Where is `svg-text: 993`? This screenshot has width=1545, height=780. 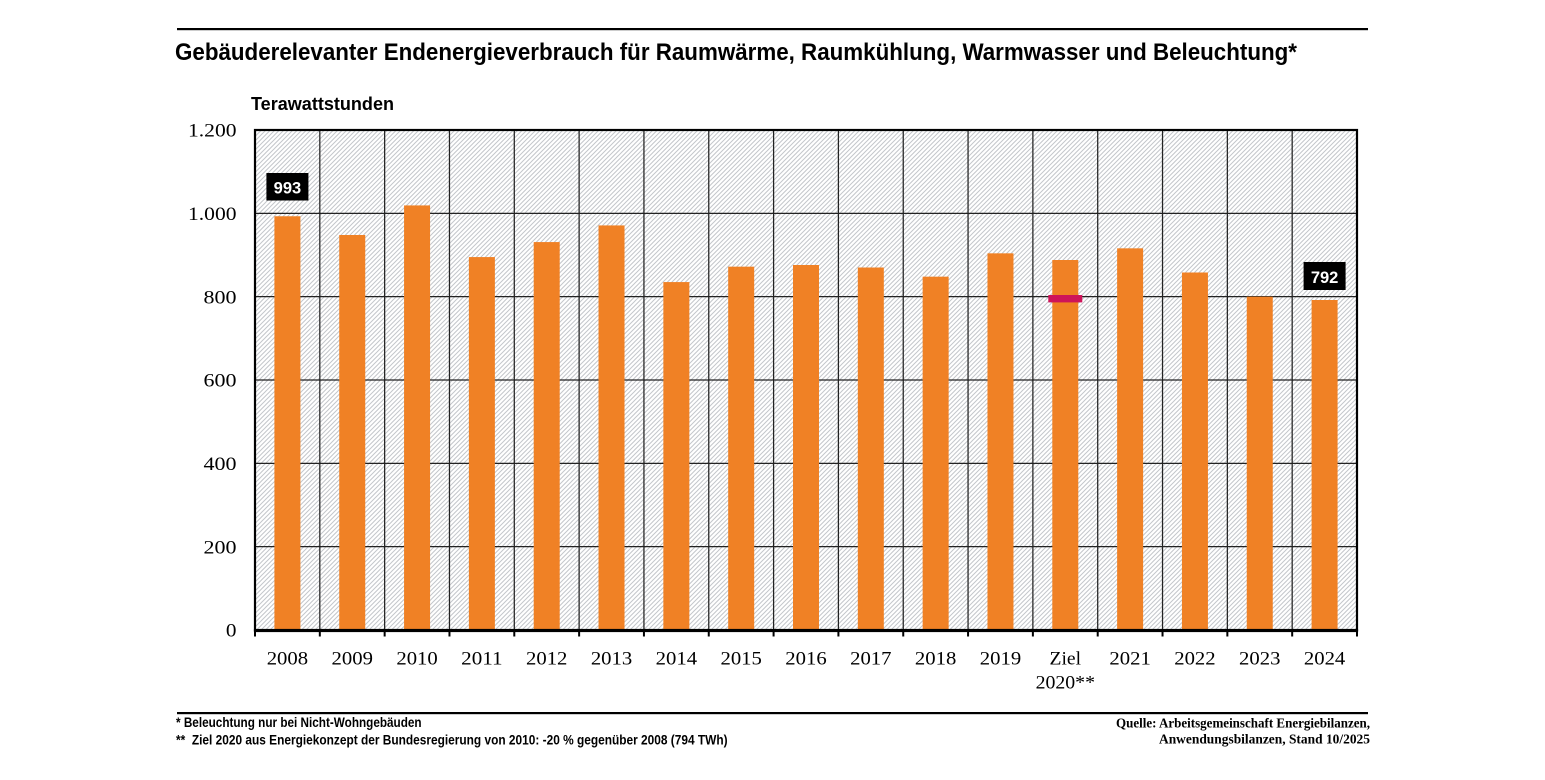 svg-text: 993 is located at coordinates (288, 189).